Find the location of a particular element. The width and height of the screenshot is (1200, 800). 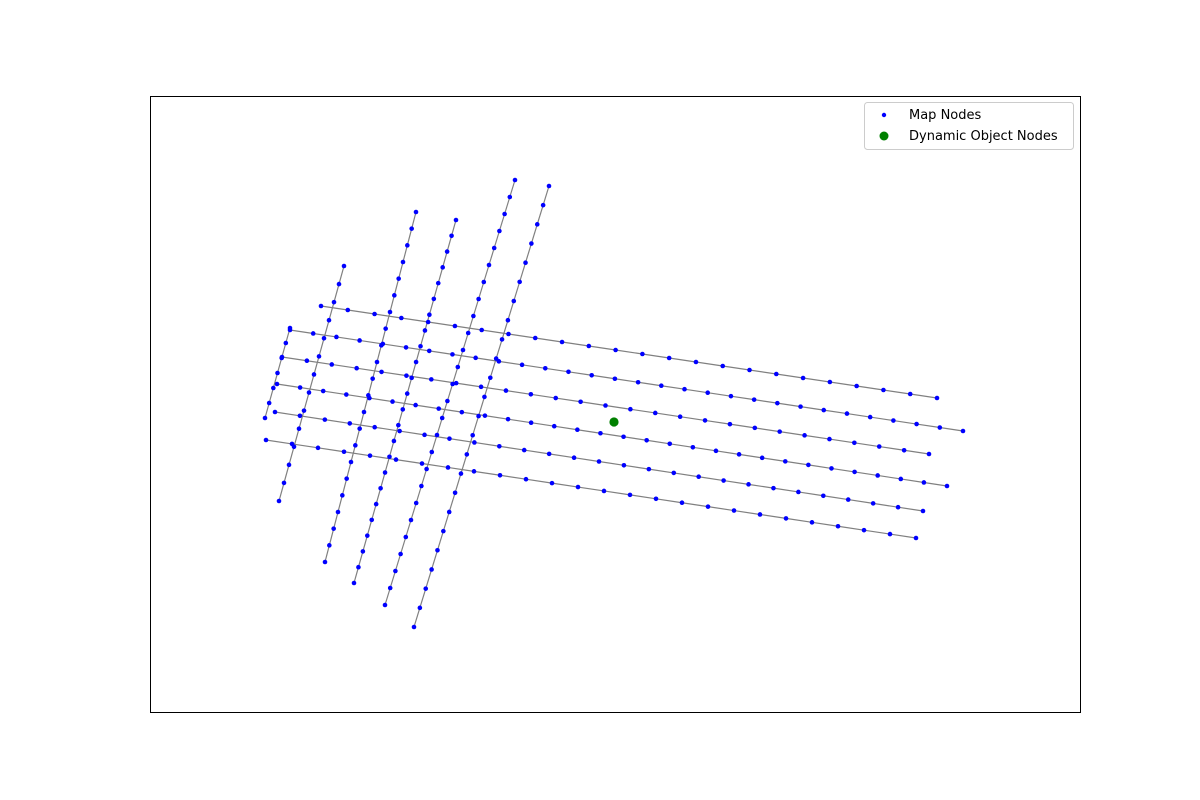

legend-marker-dynamic-object-nodes is located at coordinates (884, 136).